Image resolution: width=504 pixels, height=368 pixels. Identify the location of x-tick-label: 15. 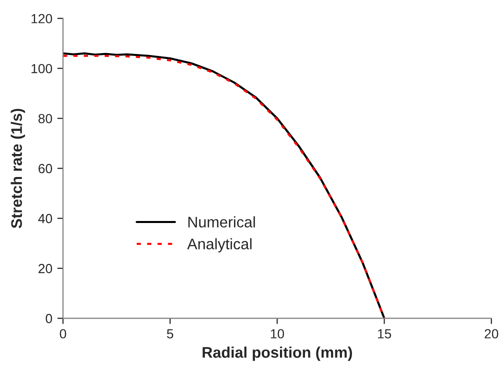
(385, 333).